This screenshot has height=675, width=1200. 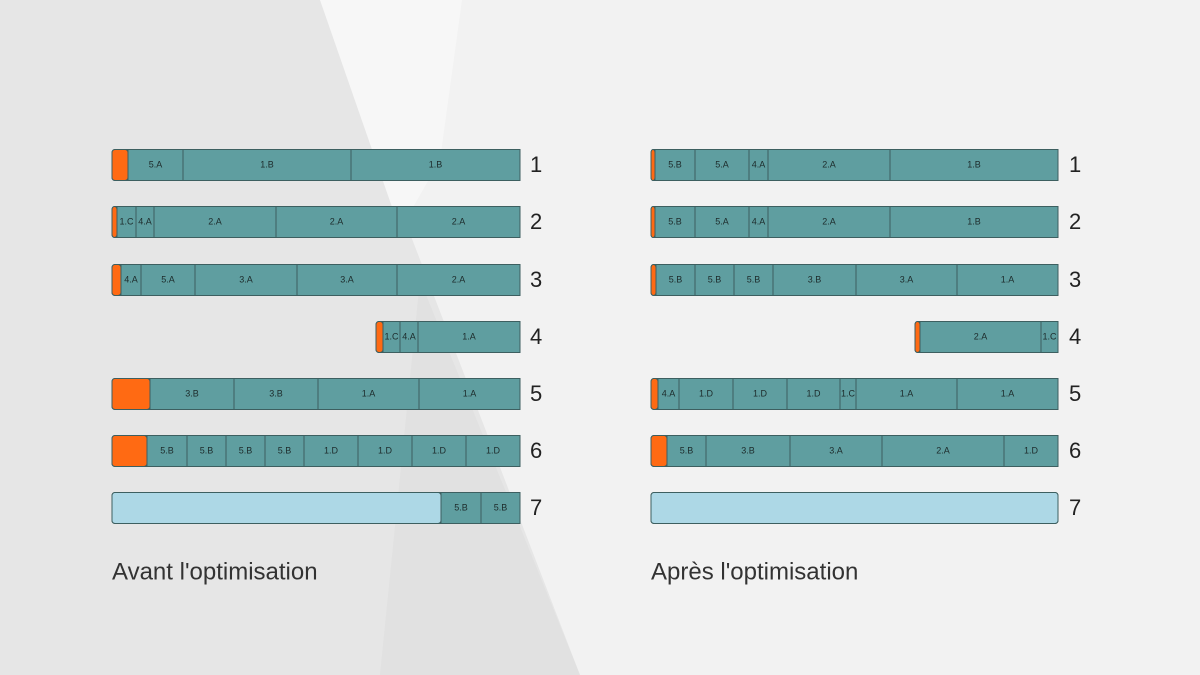 What do you see at coordinates (1075, 336) in the screenshot?
I see `row-number: 4` at bounding box center [1075, 336].